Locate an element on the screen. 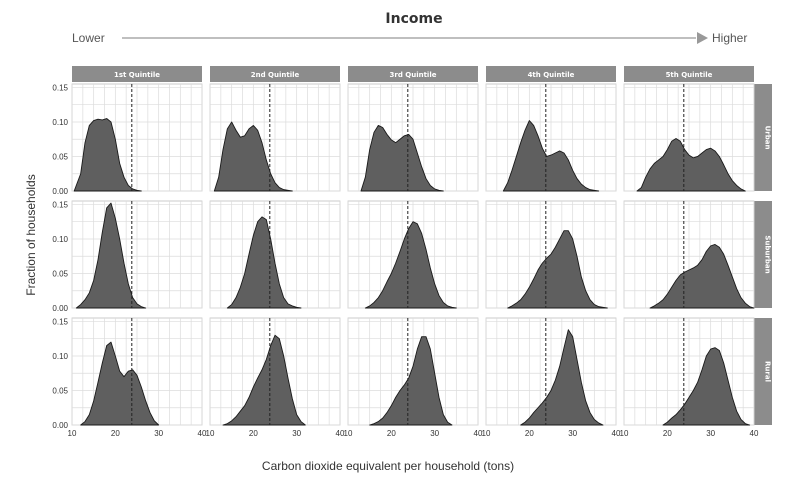  row-header-label: Suburban is located at coordinates (768, 254).